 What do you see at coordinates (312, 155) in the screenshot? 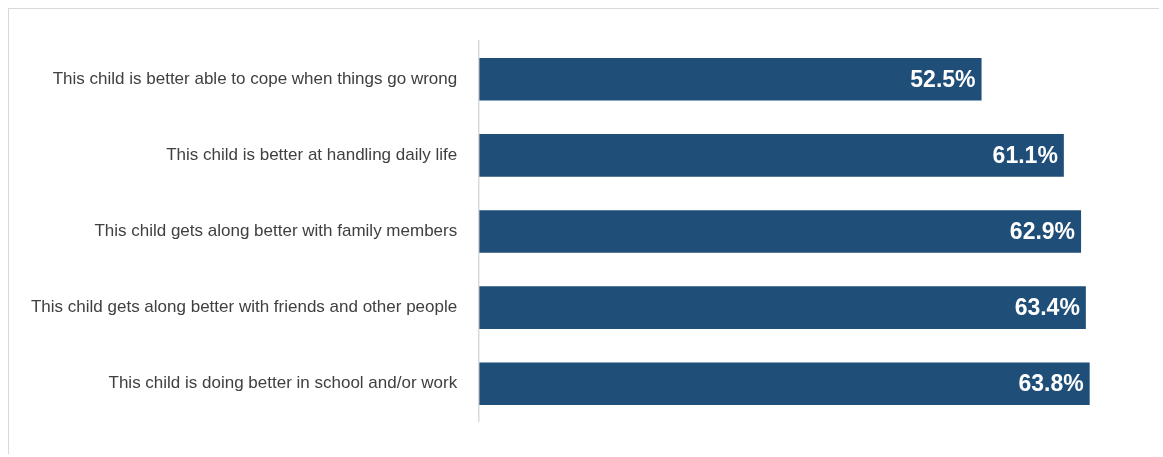
I see `y-tick-label: This child is better at handling daily life` at bounding box center [312, 155].